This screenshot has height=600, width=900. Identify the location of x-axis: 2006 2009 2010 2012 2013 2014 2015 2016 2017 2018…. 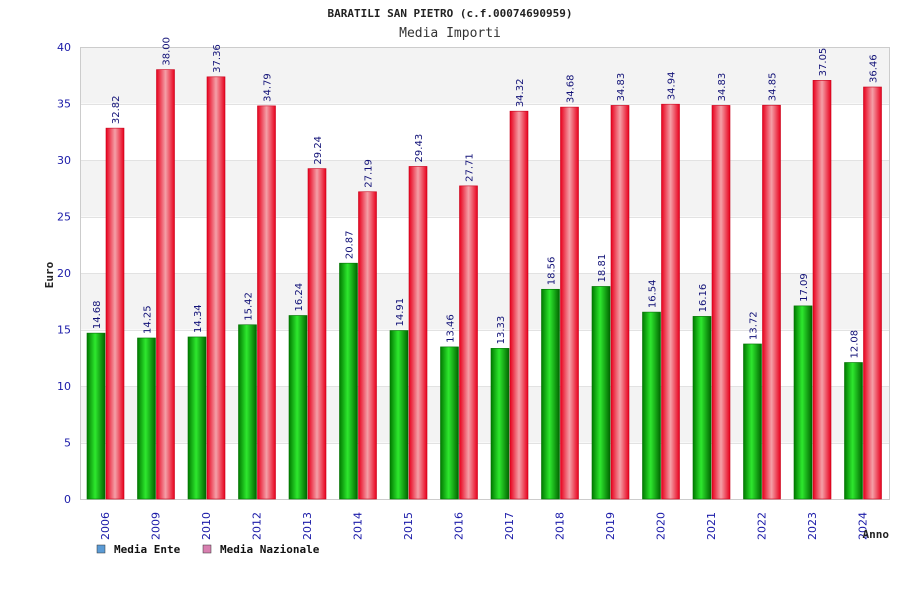
(484, 526).